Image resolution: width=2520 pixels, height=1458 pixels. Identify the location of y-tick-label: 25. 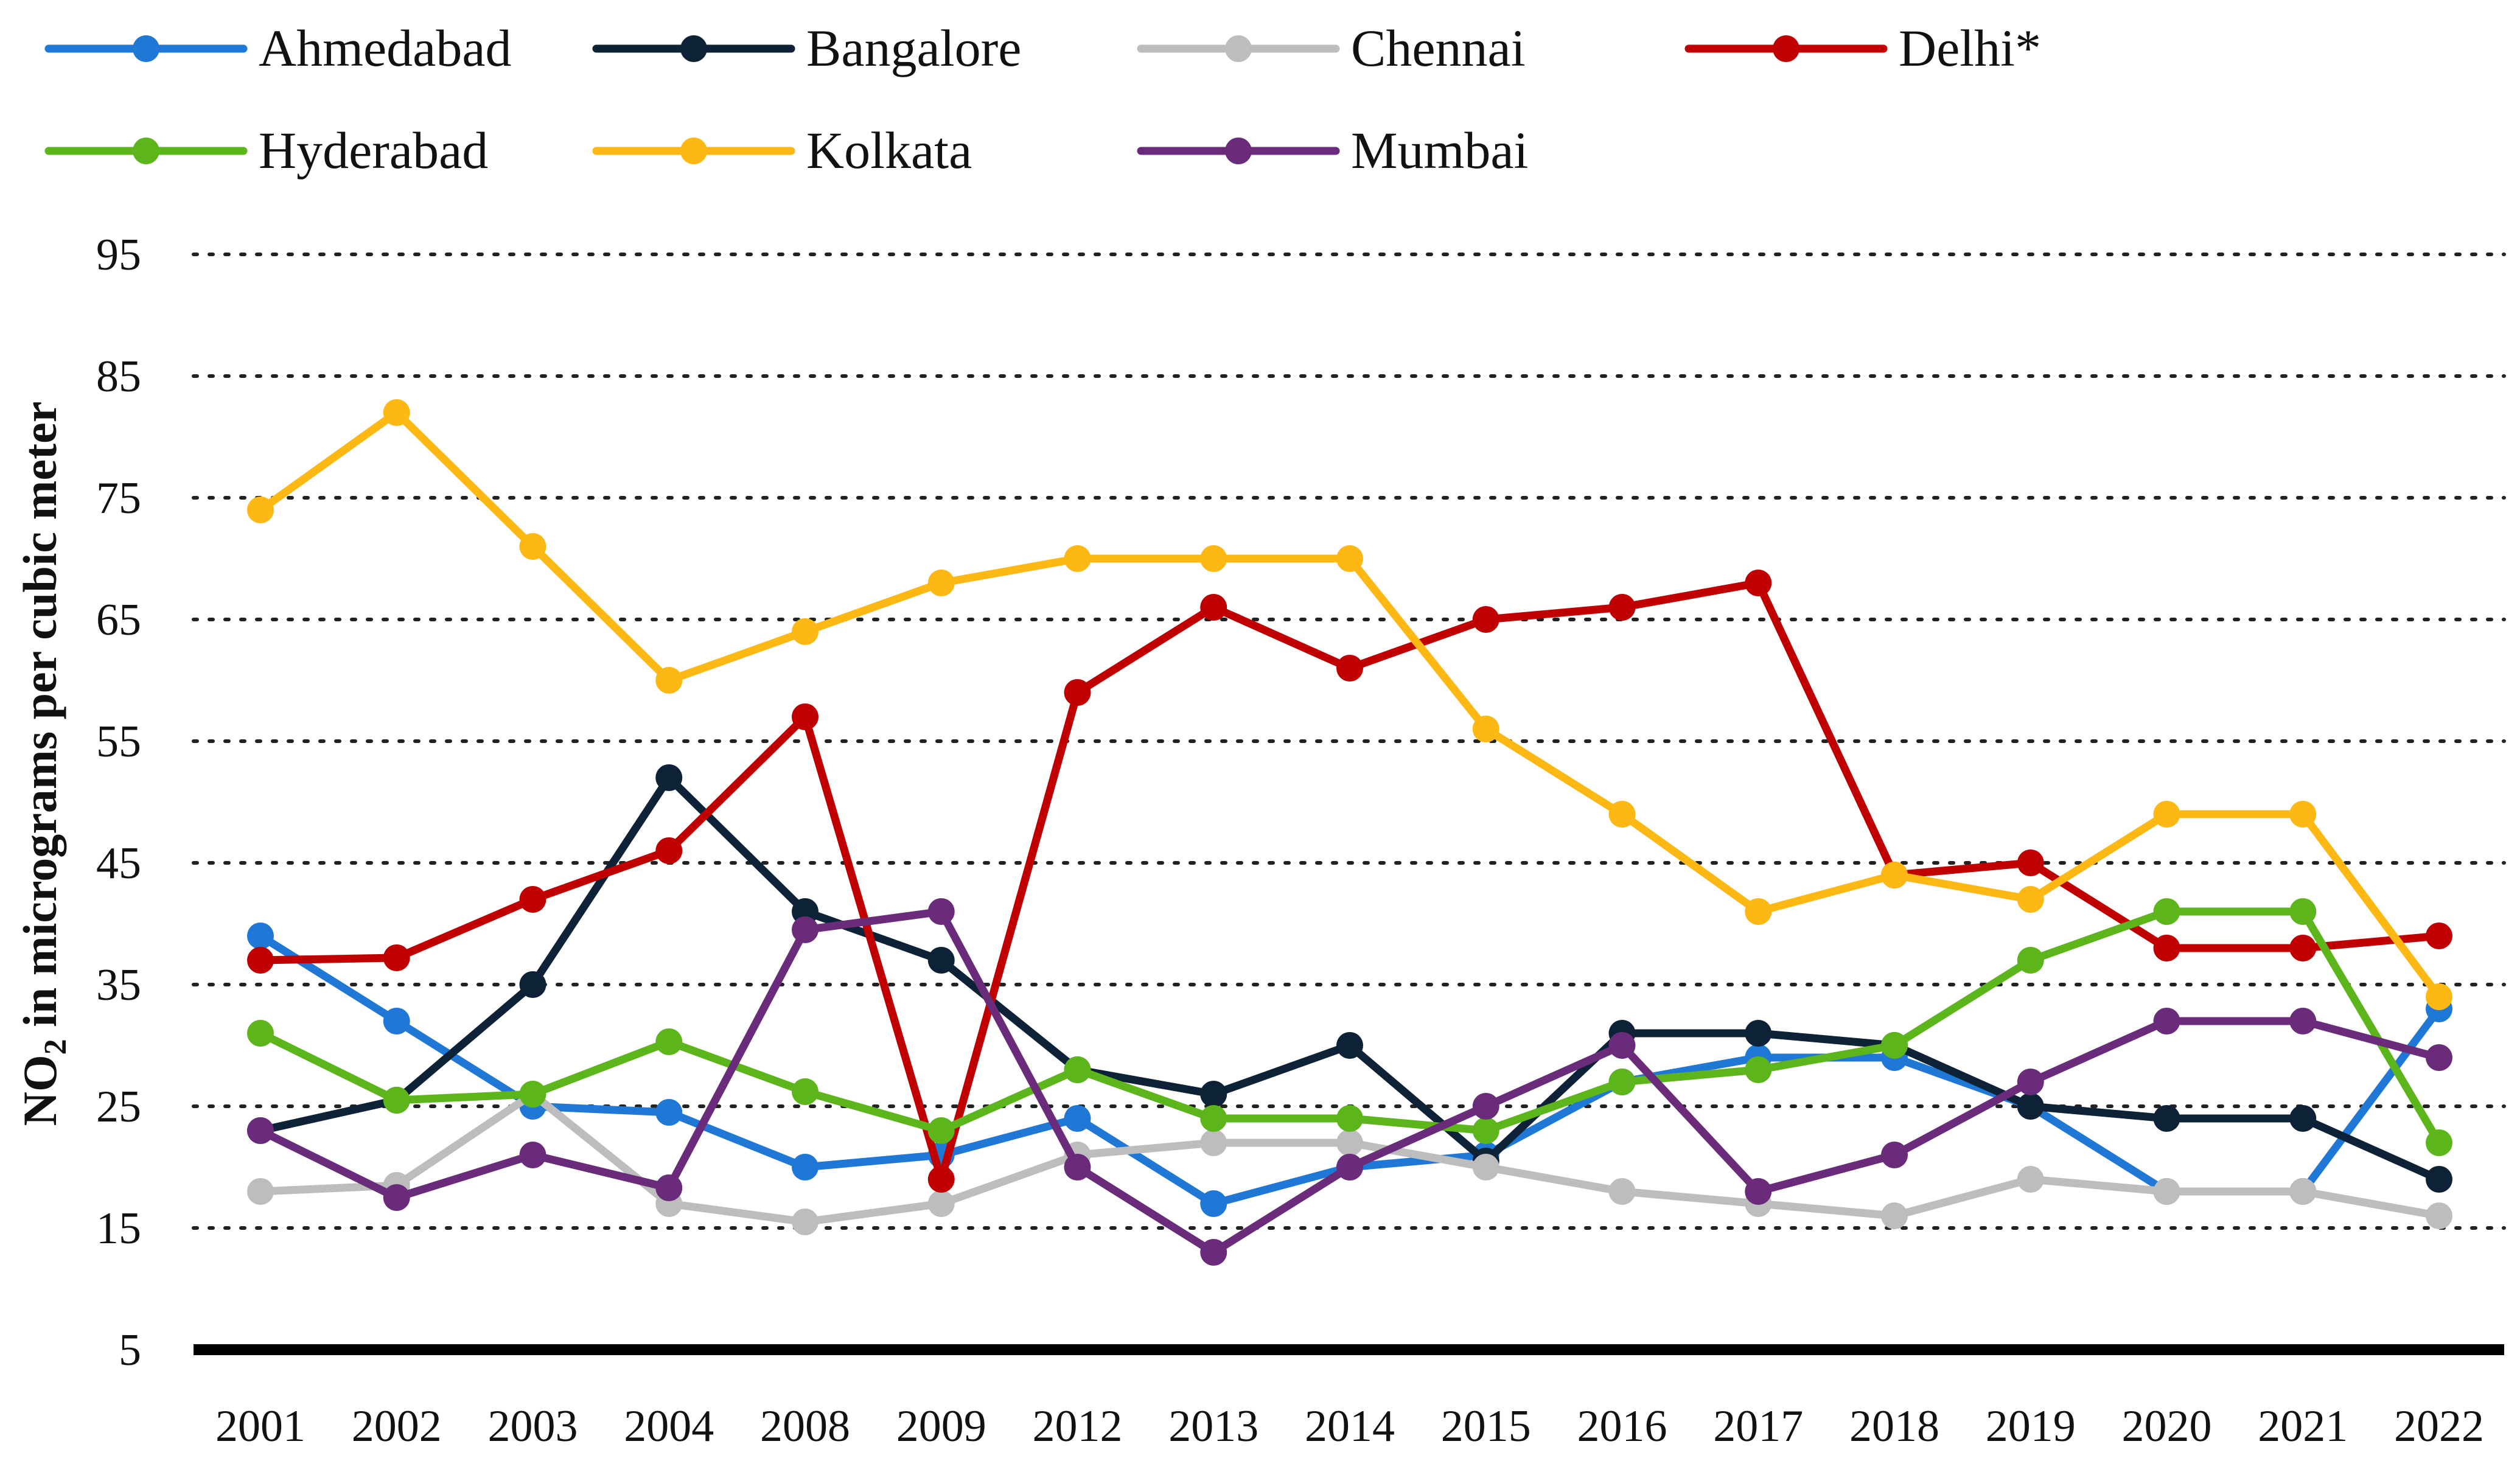
(118, 1107).